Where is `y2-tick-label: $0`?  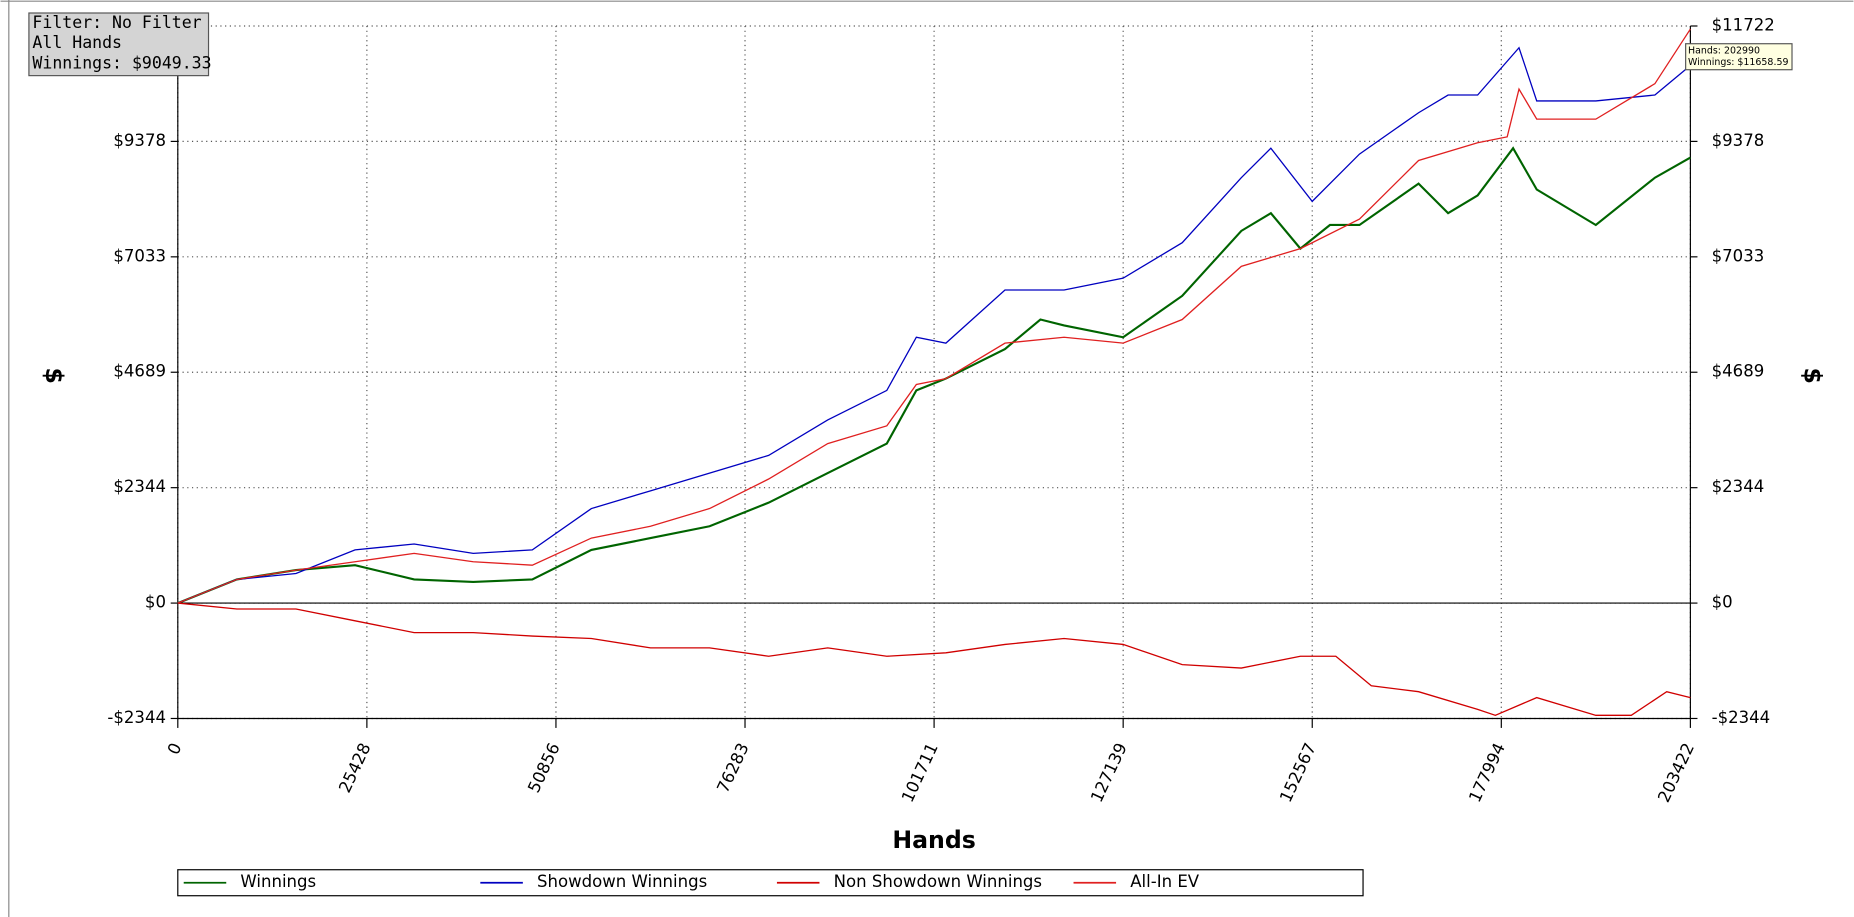 y2-tick-label: $0 is located at coordinates (1722, 602).